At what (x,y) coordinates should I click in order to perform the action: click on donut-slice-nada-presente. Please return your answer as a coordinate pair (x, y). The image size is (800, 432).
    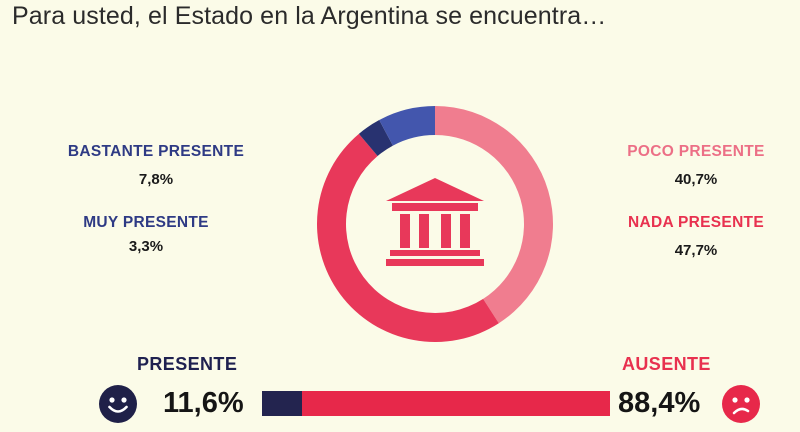
    Looking at the image, I should click on (408, 237).